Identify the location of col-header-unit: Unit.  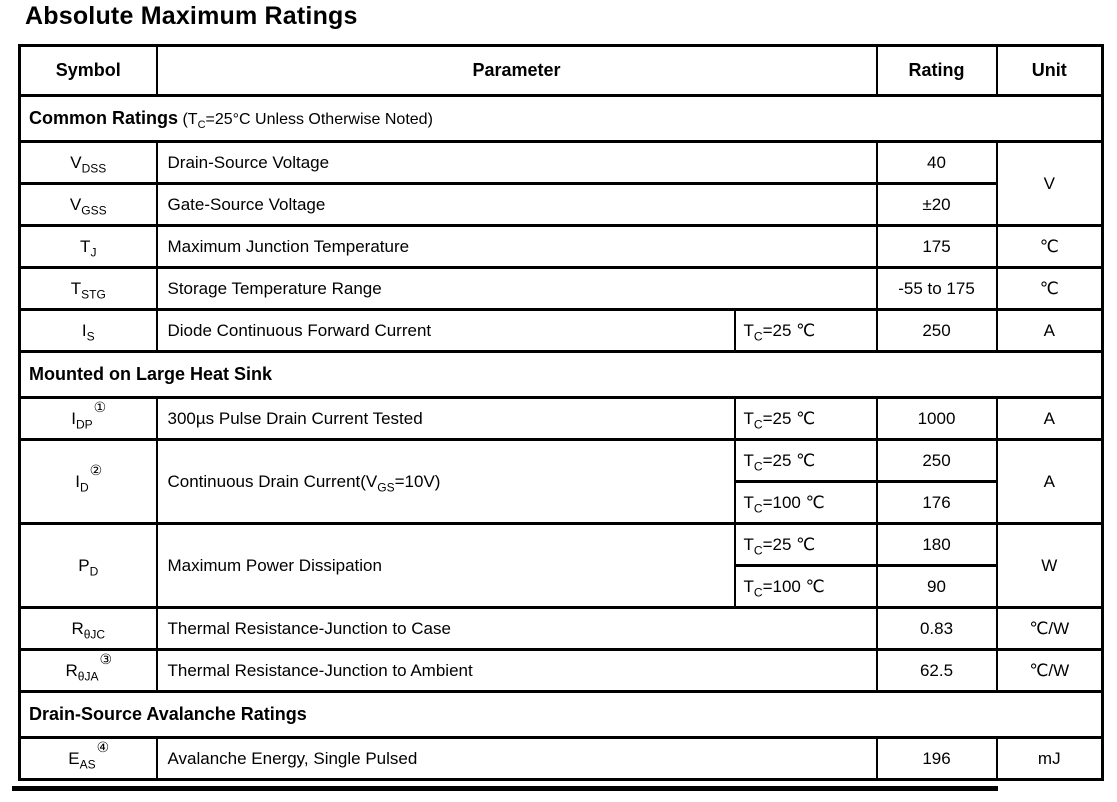
(1049, 70).